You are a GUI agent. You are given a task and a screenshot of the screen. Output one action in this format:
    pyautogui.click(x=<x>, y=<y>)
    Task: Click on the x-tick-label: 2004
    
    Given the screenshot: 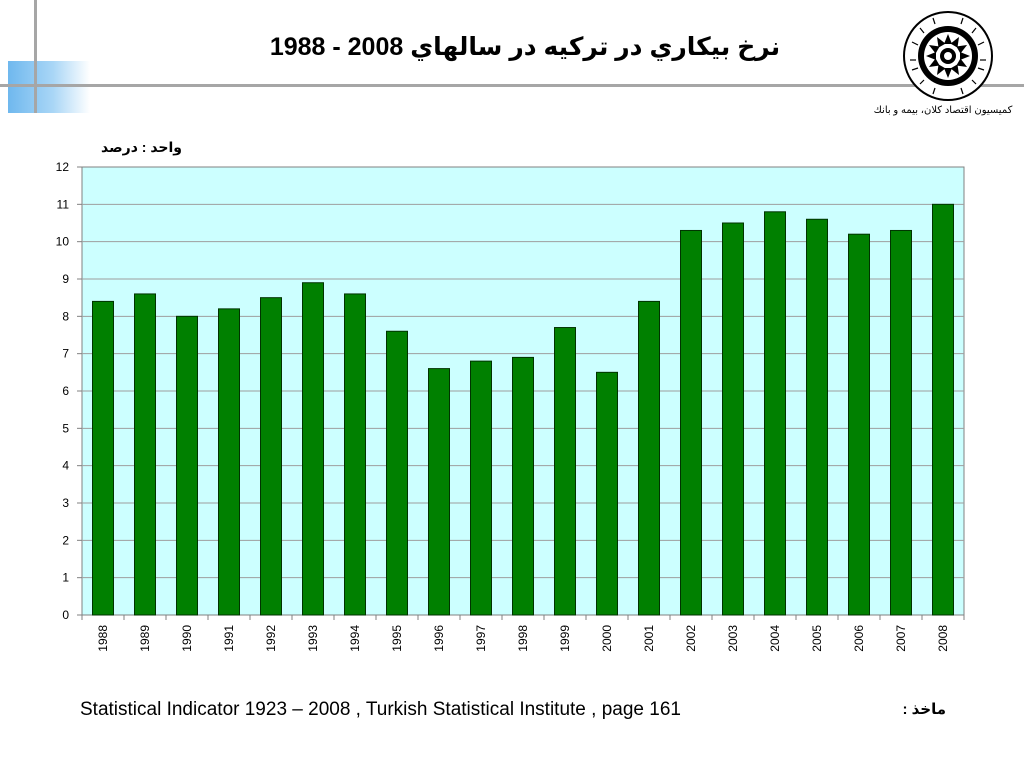 What is the action you would take?
    pyautogui.click(x=775, y=638)
    